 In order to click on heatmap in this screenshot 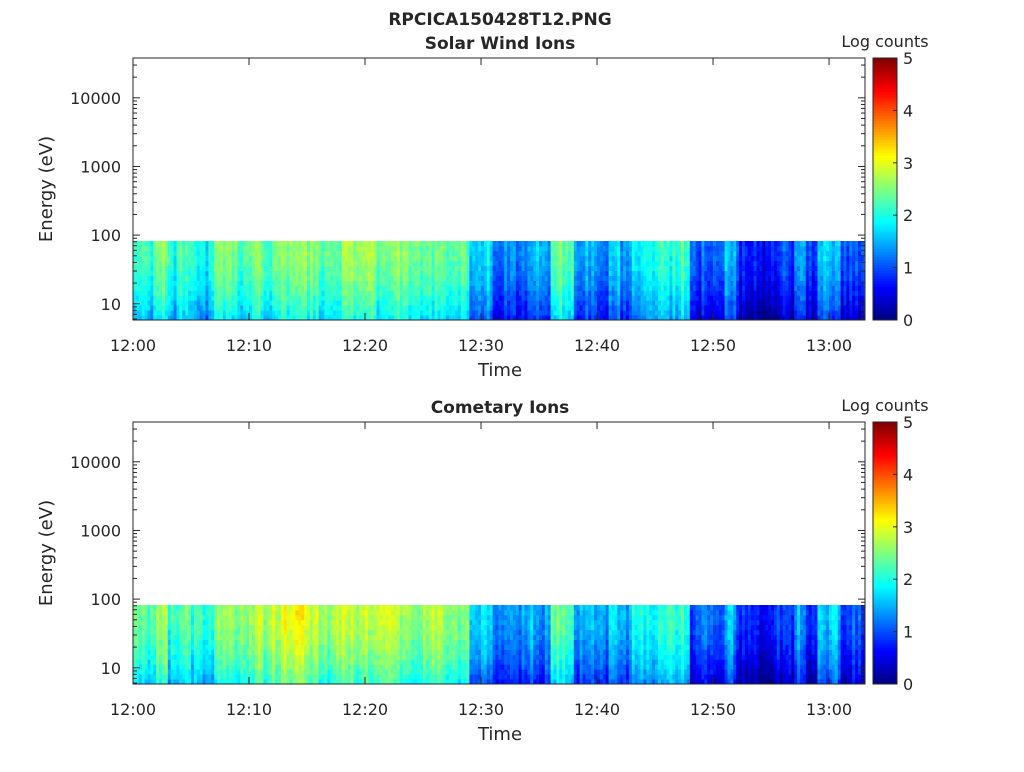, I will do `click(499, 280)`.